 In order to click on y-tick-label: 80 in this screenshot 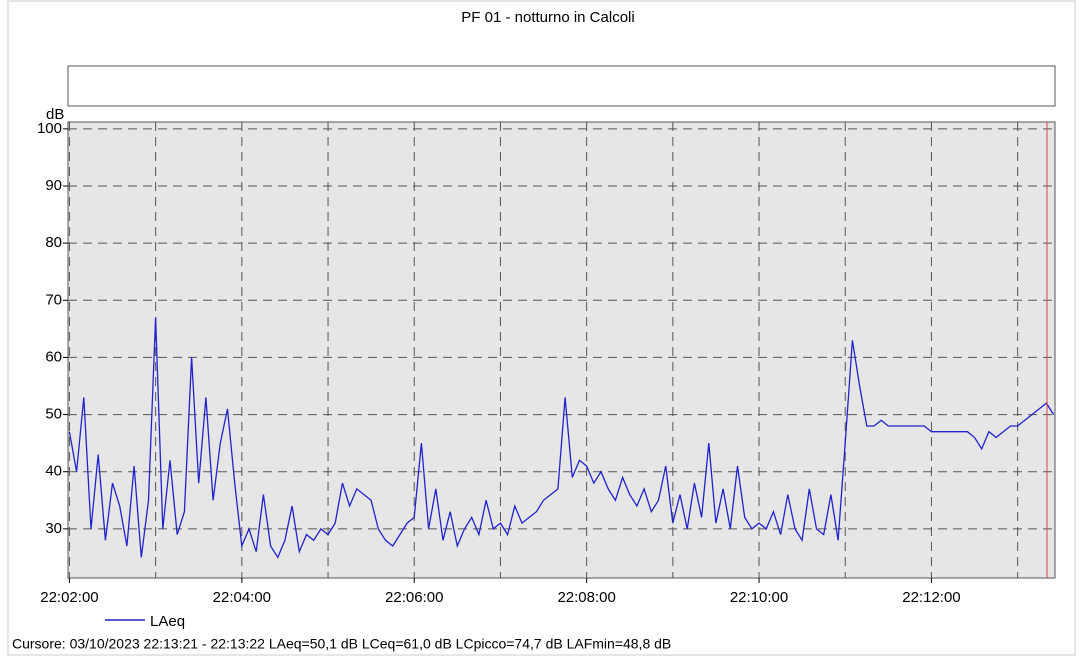, I will do `click(53, 242)`.